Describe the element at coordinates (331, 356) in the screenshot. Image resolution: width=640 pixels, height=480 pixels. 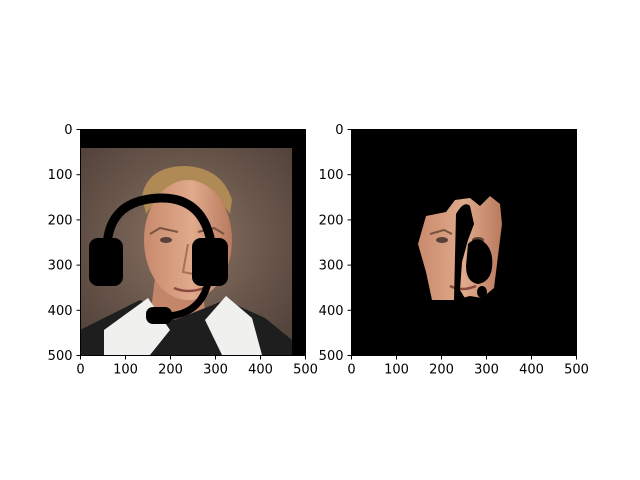
I see `right-y-tick-label: 500` at that location.